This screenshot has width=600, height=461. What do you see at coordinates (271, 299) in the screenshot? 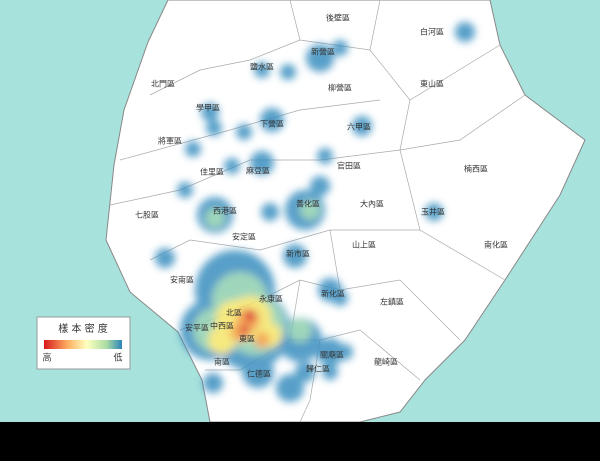
I see `district-label: 永康區` at bounding box center [271, 299].